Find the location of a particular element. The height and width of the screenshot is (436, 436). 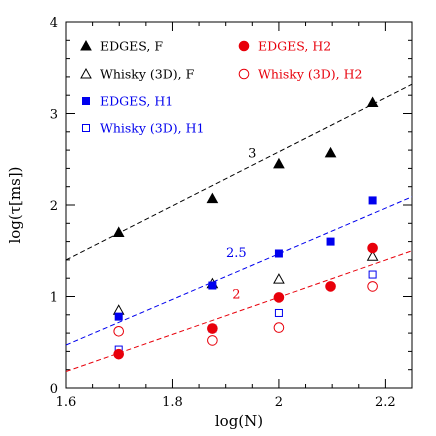

y-axis-label: log(τ[ms]) is located at coordinates (15, 204).